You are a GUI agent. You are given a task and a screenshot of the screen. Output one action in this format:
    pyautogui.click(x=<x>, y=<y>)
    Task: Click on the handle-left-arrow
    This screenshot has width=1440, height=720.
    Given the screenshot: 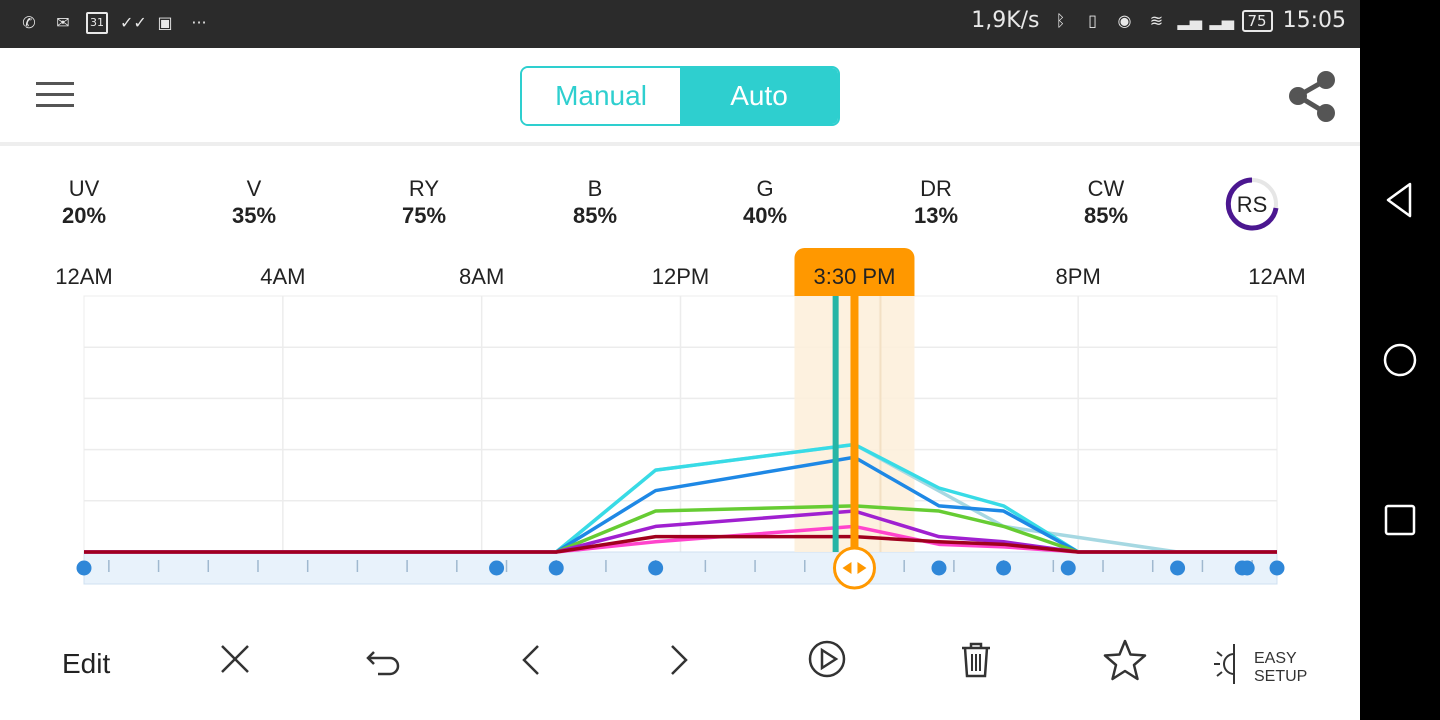 What is the action you would take?
    pyautogui.click(x=847, y=568)
    